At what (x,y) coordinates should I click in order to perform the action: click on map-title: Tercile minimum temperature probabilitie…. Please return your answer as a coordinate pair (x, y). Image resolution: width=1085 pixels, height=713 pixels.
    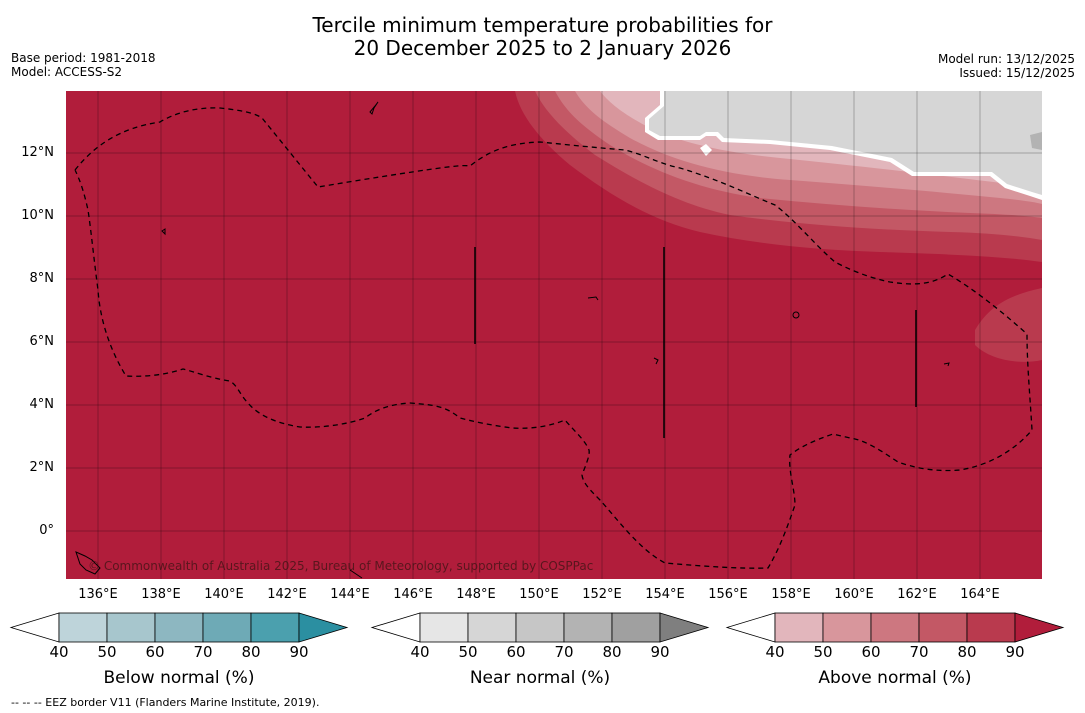
    Looking at the image, I should click on (542, 37).